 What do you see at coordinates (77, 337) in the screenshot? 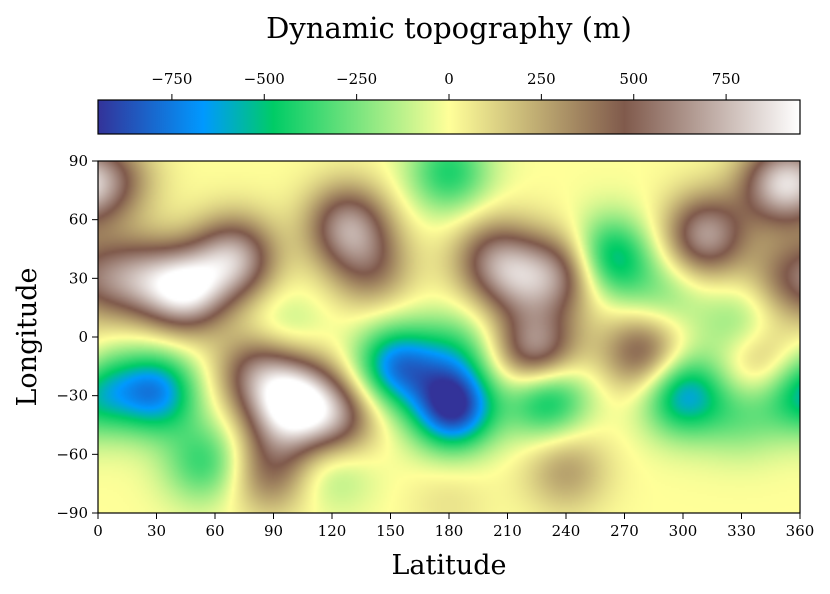
I see `y-axis-ticks: 90 60 30 0 −30 −60 −90` at bounding box center [77, 337].